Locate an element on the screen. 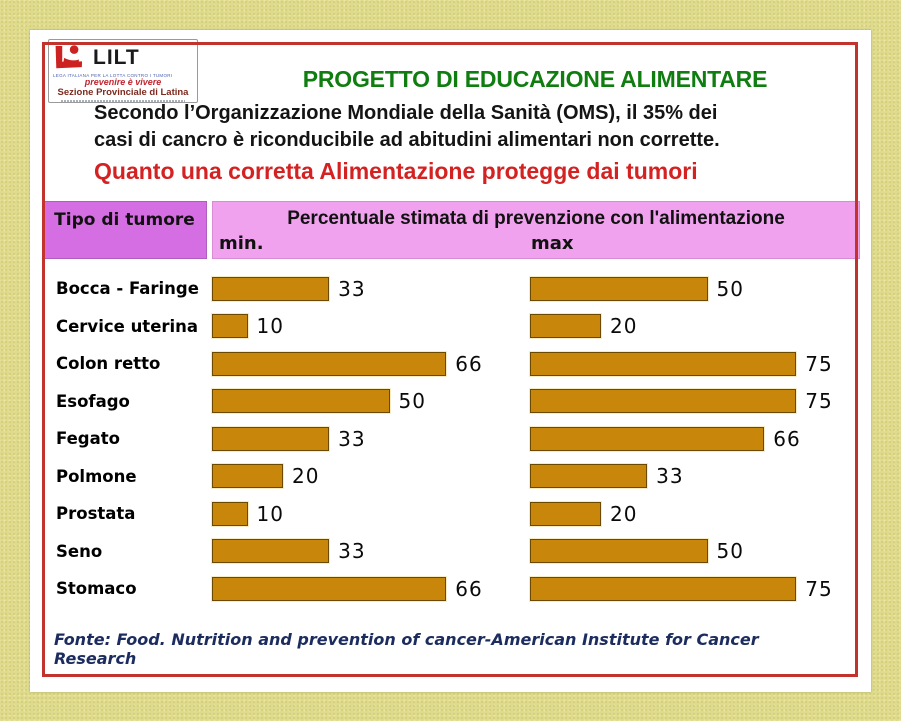 The width and height of the screenshot is (901, 721). chart-row: Polmone 20 33 is located at coordinates (451, 477).